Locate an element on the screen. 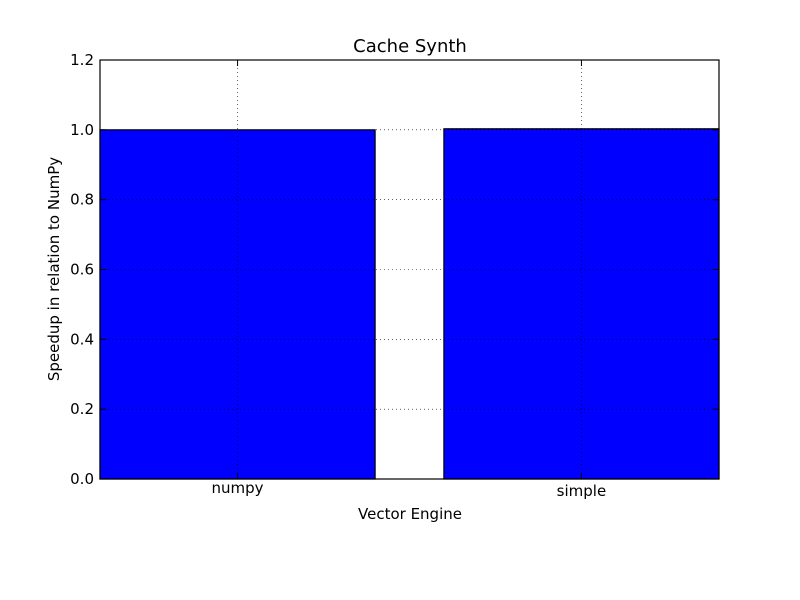 The image size is (800, 600). y-tick-label: 0.8 is located at coordinates (82, 200).